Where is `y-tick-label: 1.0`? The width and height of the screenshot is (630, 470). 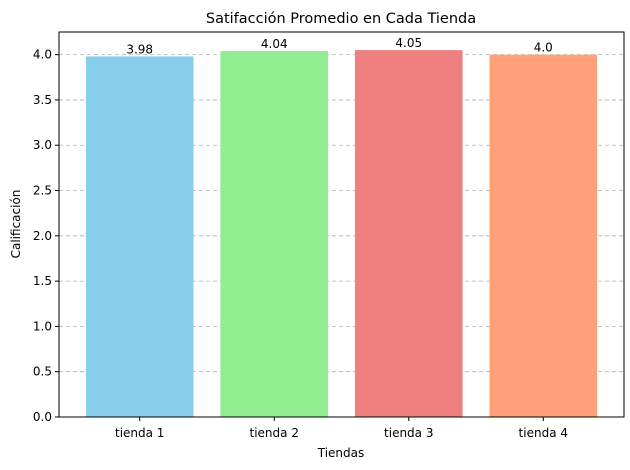 y-tick-label: 1.0 is located at coordinates (42, 326).